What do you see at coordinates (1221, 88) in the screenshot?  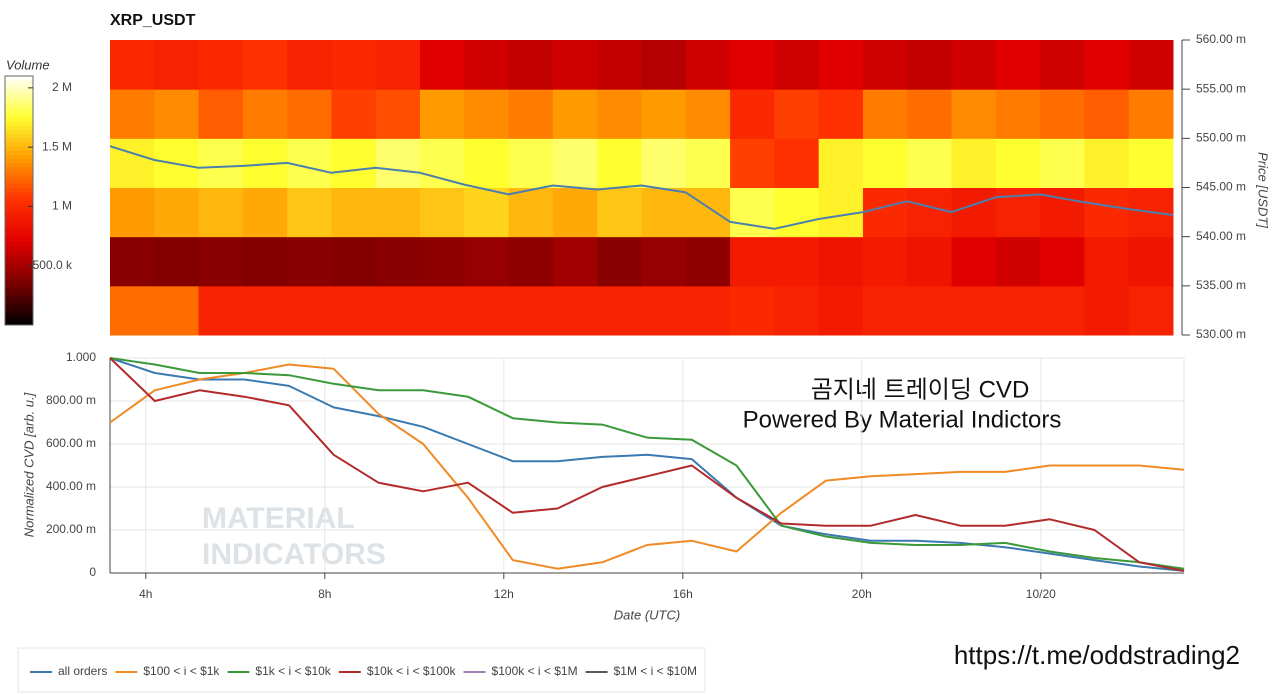 I see `y2-tick-label: 555.00 m` at bounding box center [1221, 88].